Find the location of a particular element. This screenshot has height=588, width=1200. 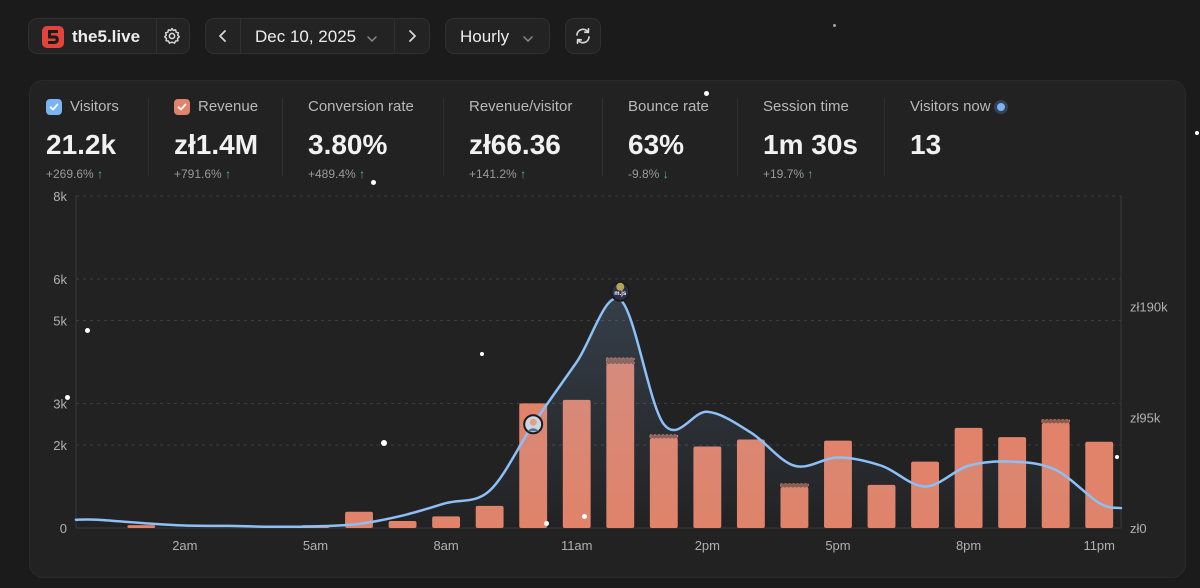

metric-session-time: Session time 1m 30s +19.7% ↑ is located at coordinates (810, 139).